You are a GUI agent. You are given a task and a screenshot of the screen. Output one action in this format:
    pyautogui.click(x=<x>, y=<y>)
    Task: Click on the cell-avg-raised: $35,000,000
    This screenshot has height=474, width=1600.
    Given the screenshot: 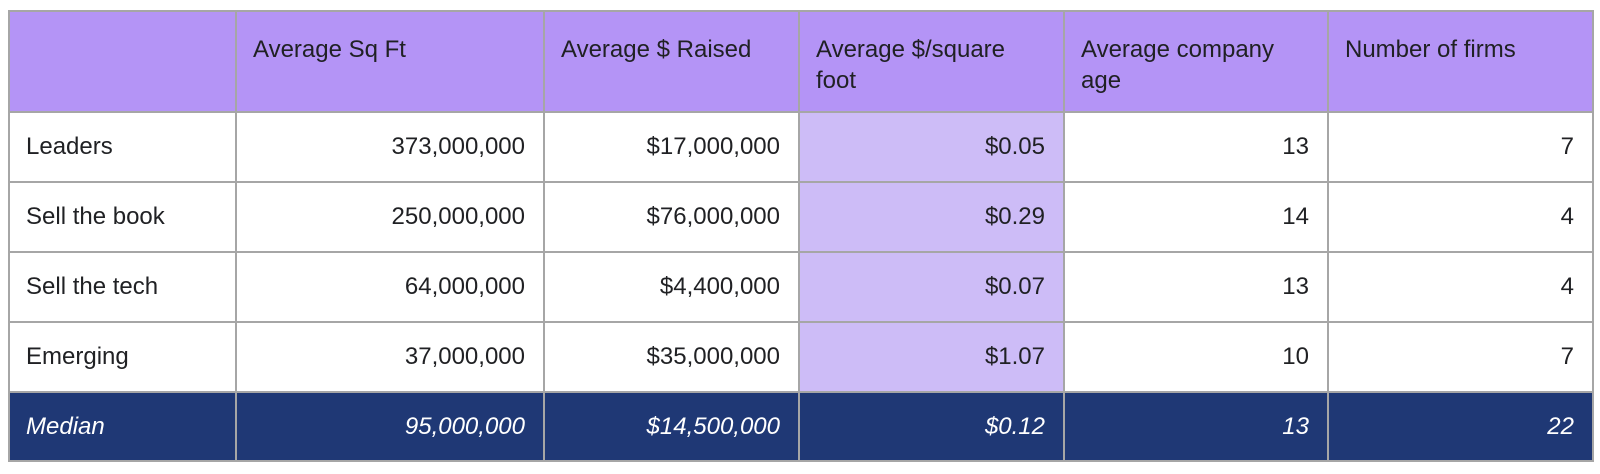 What is the action you would take?
    pyautogui.click(x=671, y=357)
    